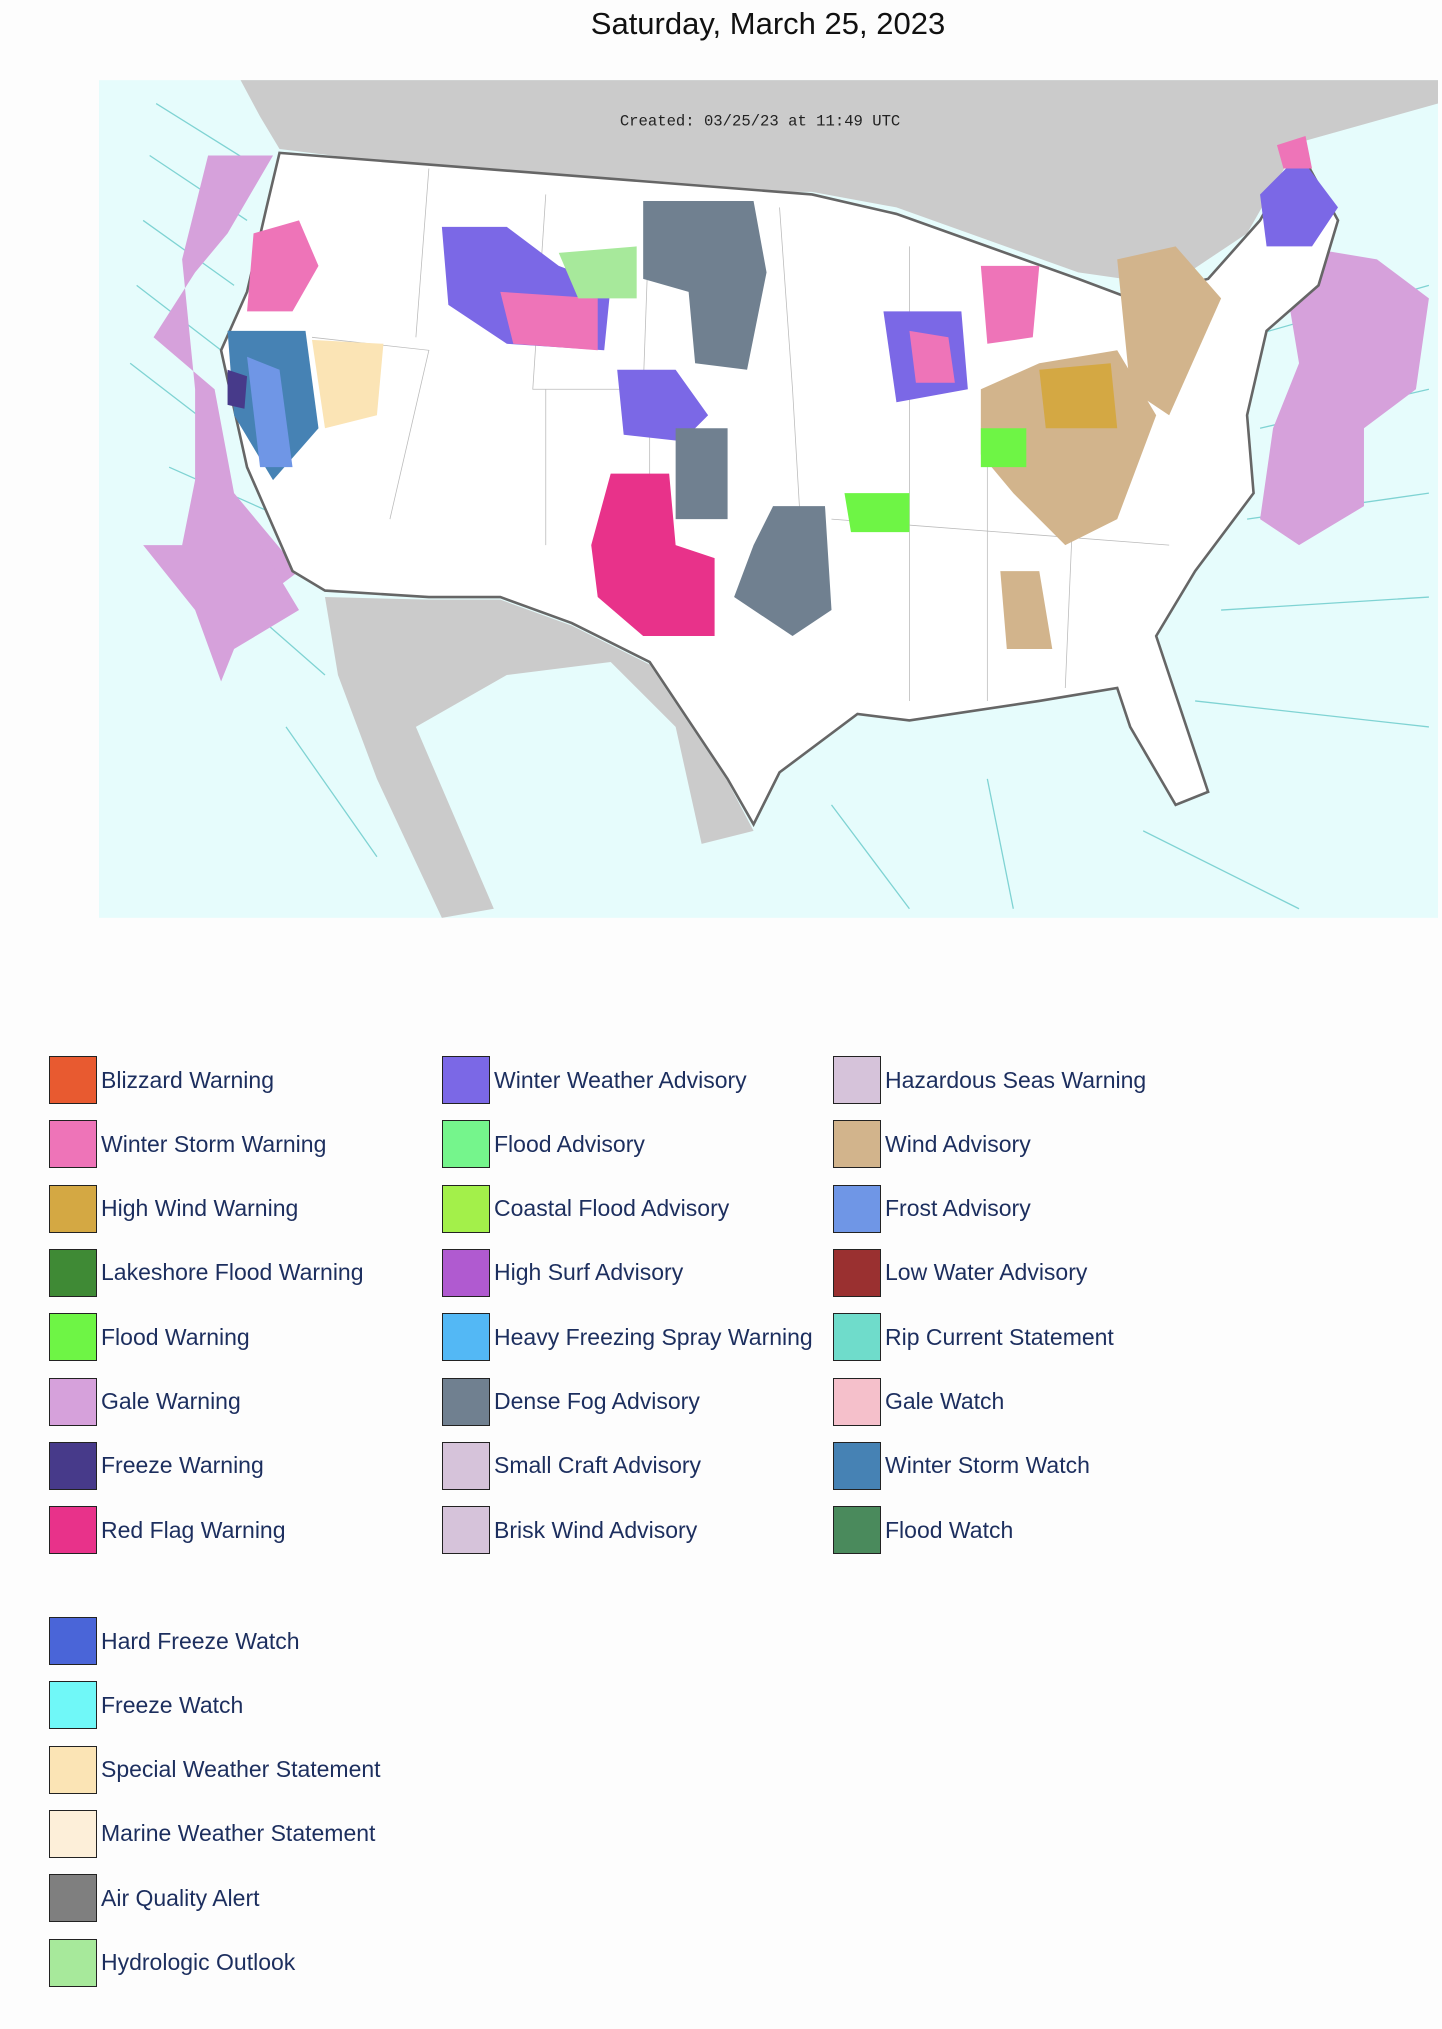 The image size is (1442, 2029). I want to click on legend-item: Hard Freeze Watch, so click(174, 1641).